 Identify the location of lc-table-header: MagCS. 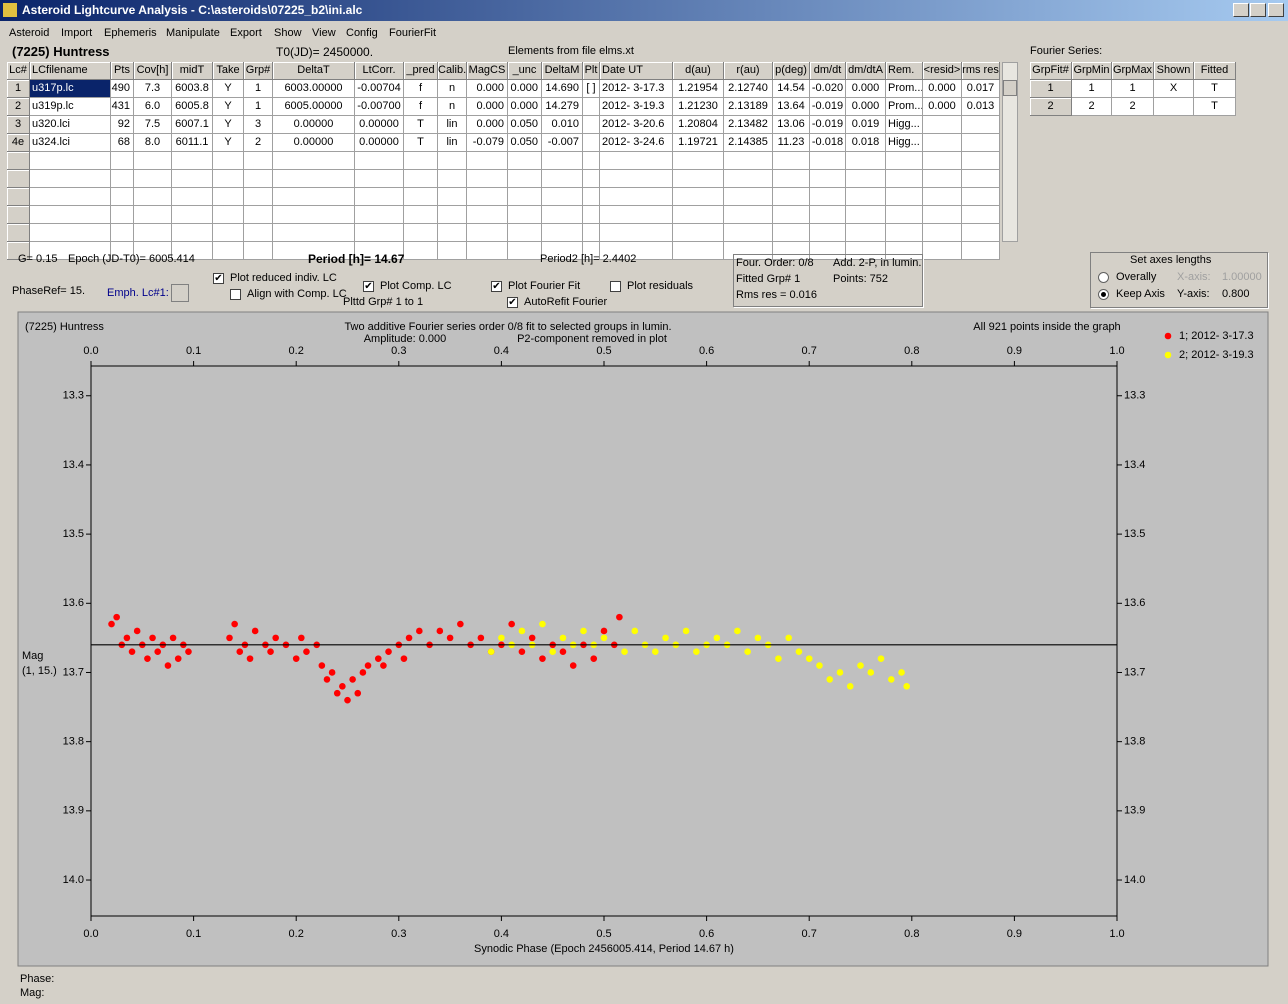
(487, 71).